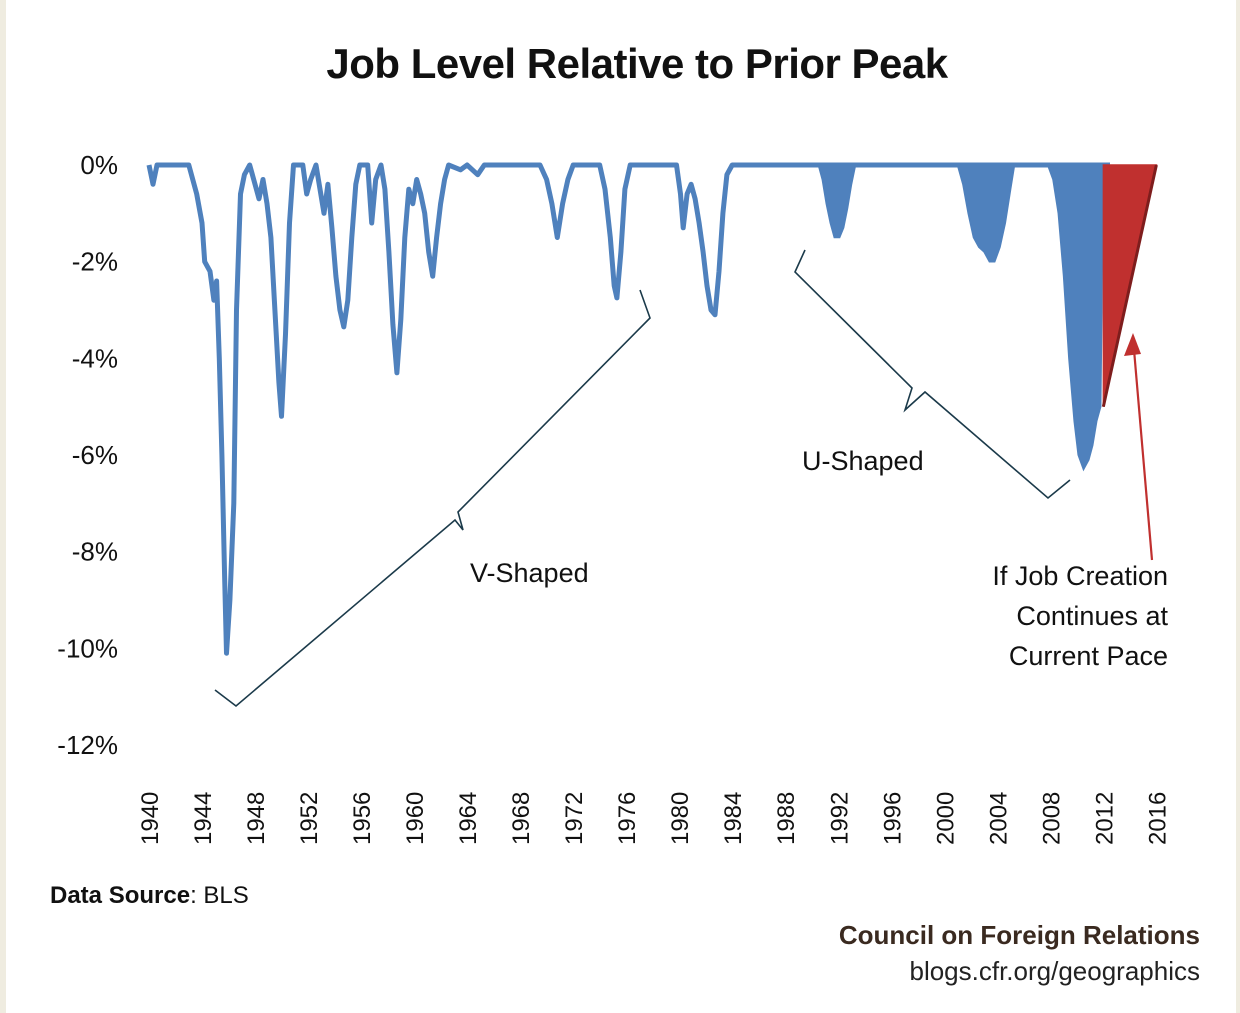  Describe the element at coordinates (95, 358) in the screenshot. I see `y-tick-label: -4%` at that location.